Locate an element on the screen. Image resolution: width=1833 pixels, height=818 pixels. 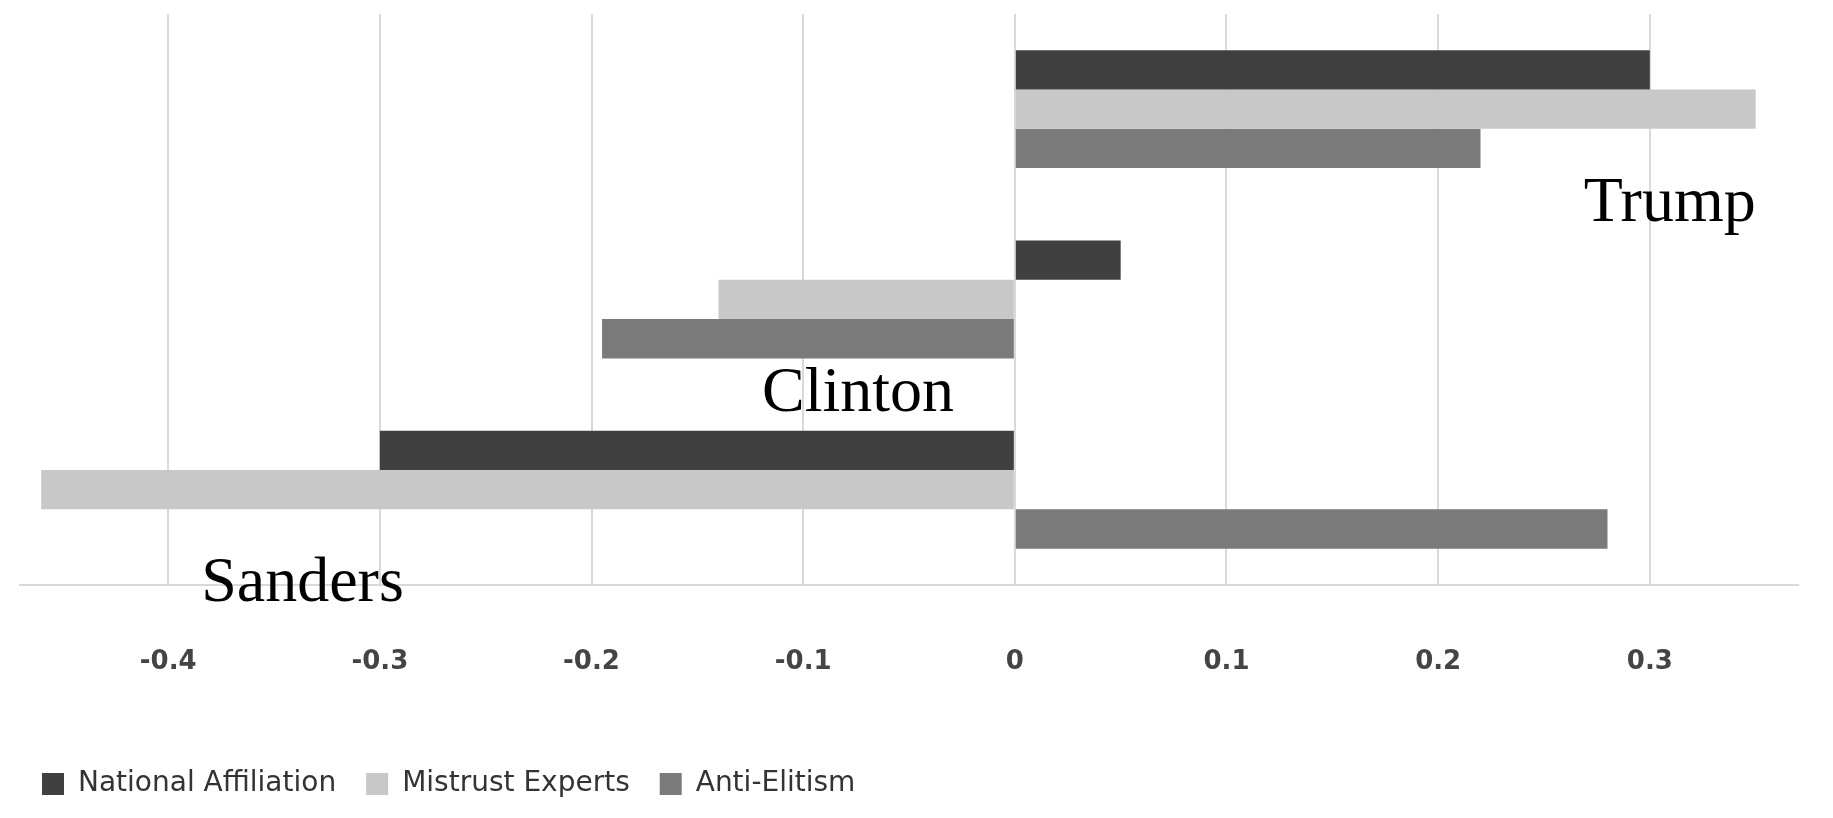
x-tick-label: 0.2 is located at coordinates (1438, 660).